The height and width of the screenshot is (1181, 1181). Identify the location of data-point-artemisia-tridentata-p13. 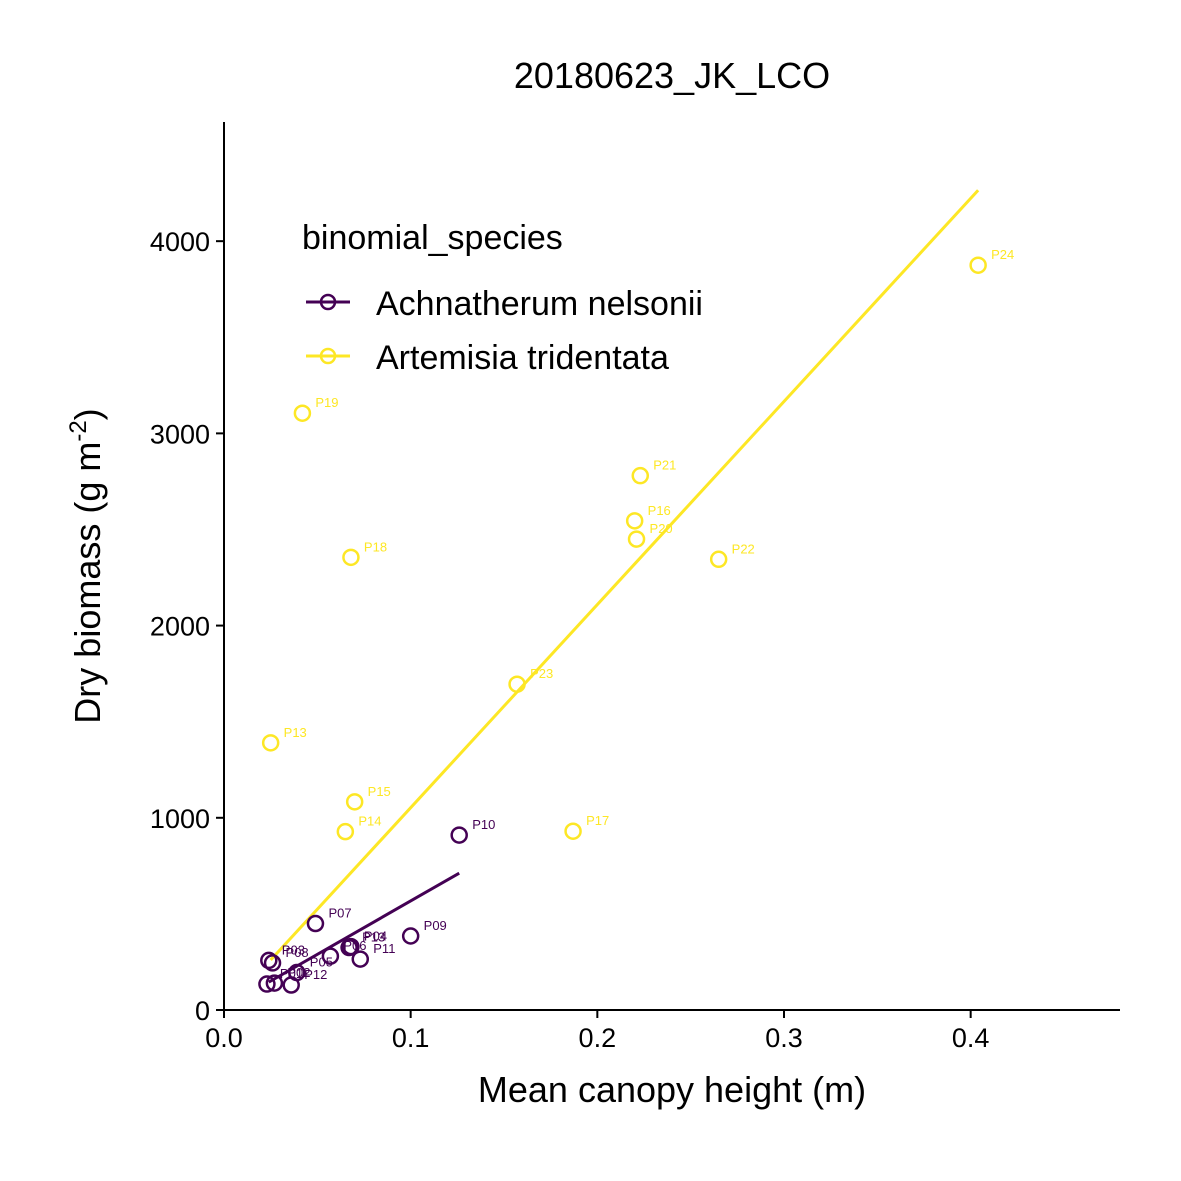
(270, 743).